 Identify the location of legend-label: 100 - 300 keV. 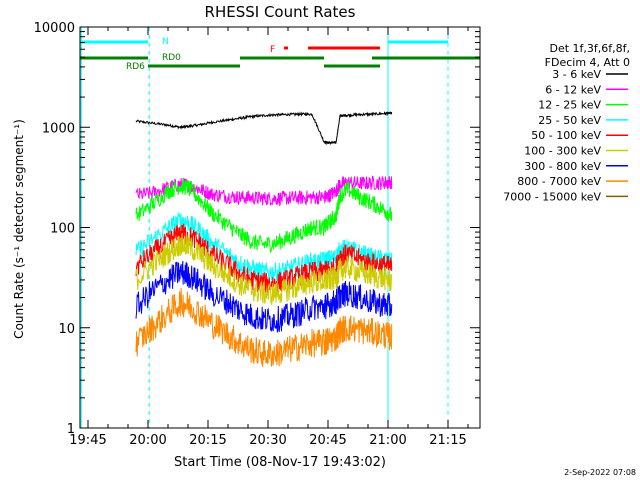
(562, 151).